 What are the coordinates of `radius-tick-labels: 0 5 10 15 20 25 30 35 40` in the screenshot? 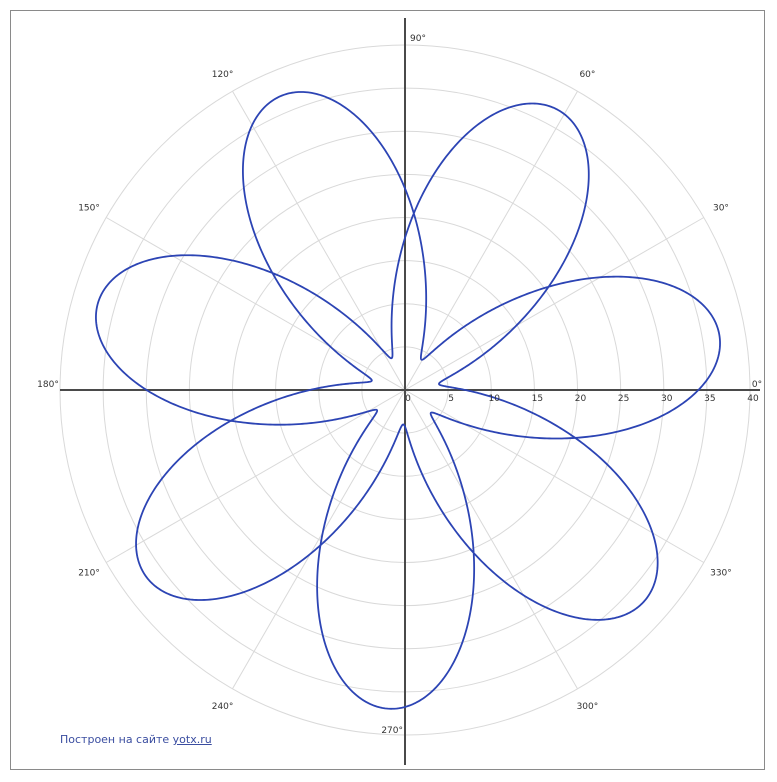 It's located at (582, 399).